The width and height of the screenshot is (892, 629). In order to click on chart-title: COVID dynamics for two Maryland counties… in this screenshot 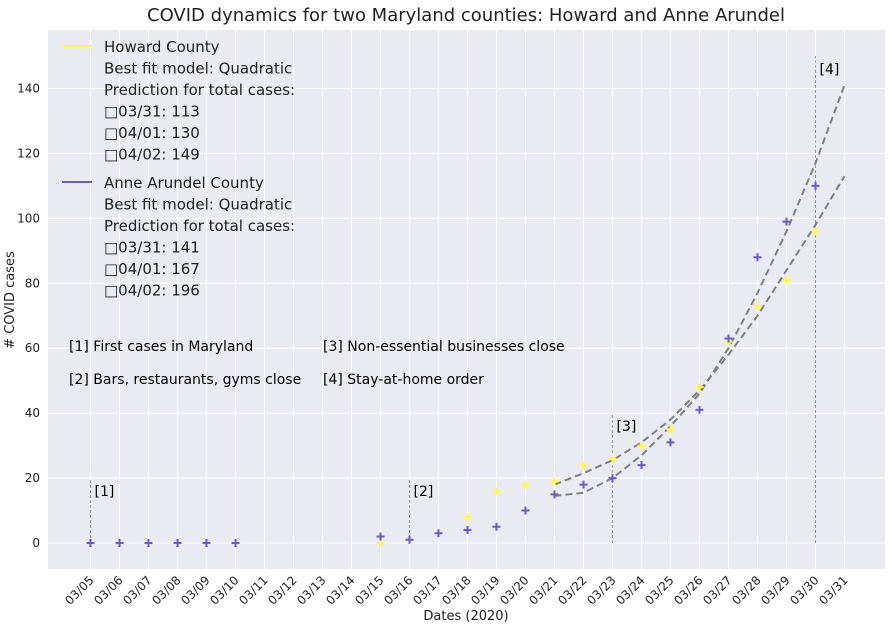, I will do `click(466, 15)`.